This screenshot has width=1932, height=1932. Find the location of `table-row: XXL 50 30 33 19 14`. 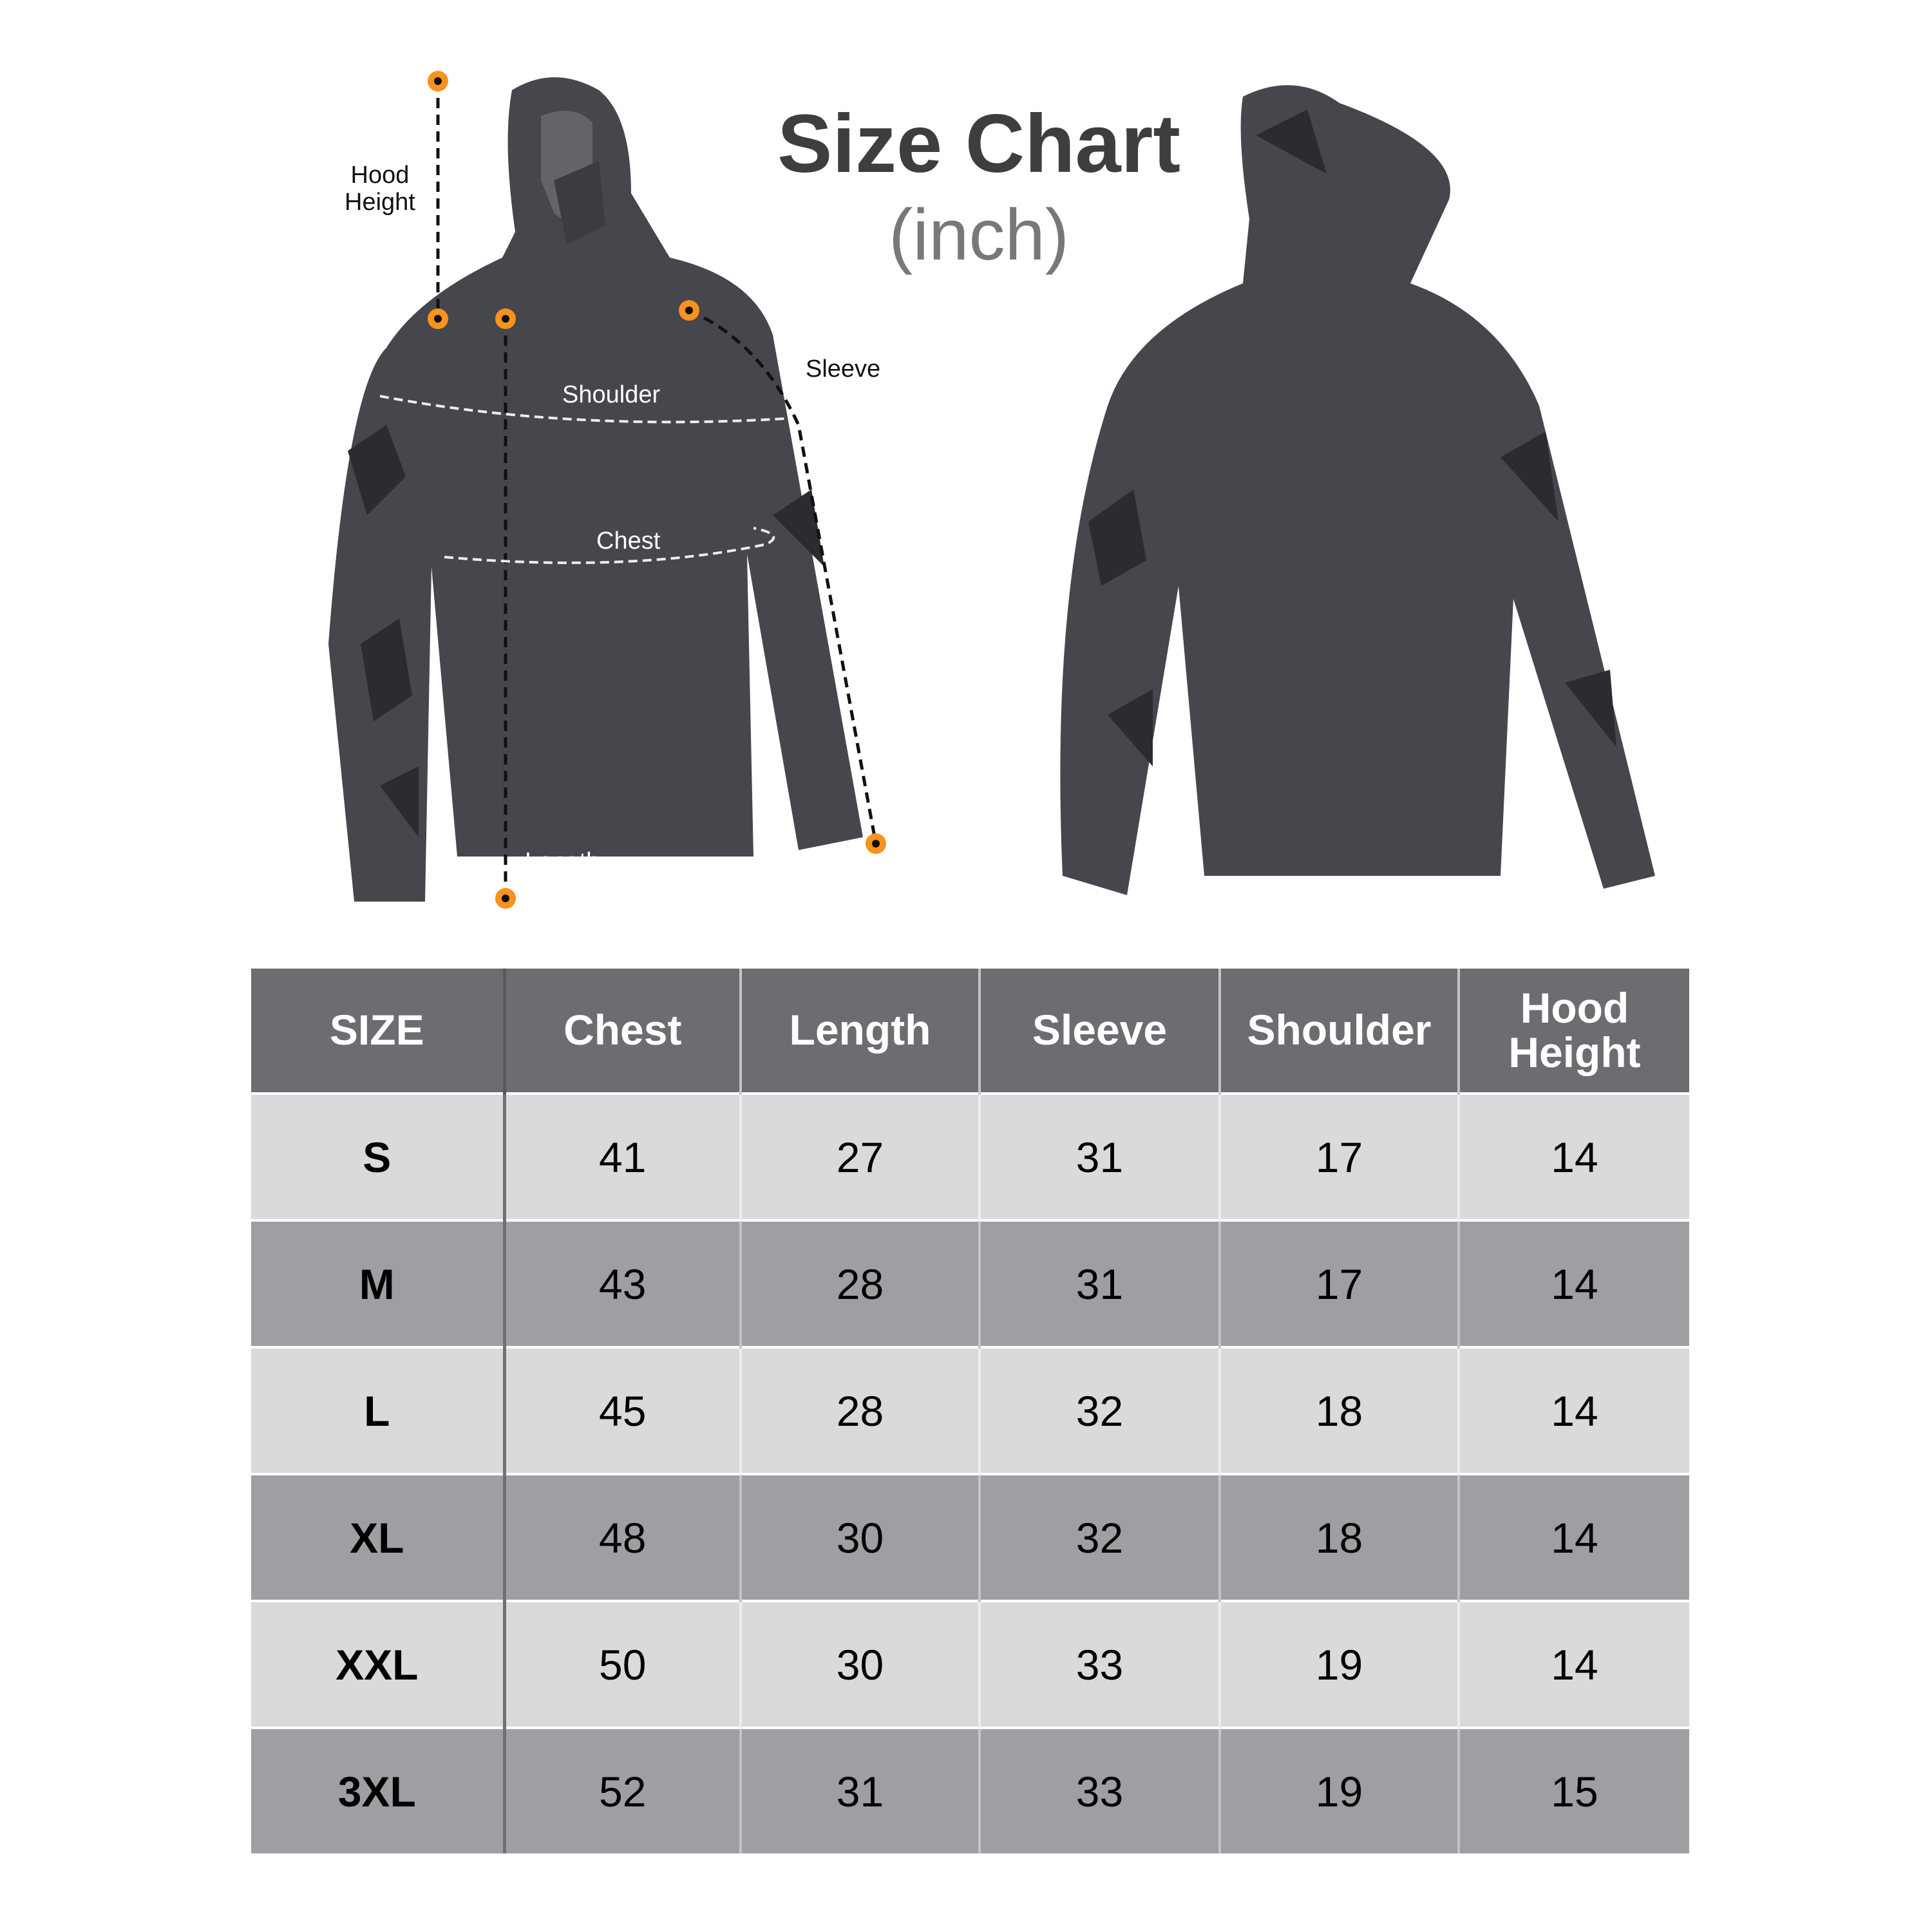

table-row: XXL 50 30 33 19 14 is located at coordinates (970, 1664).